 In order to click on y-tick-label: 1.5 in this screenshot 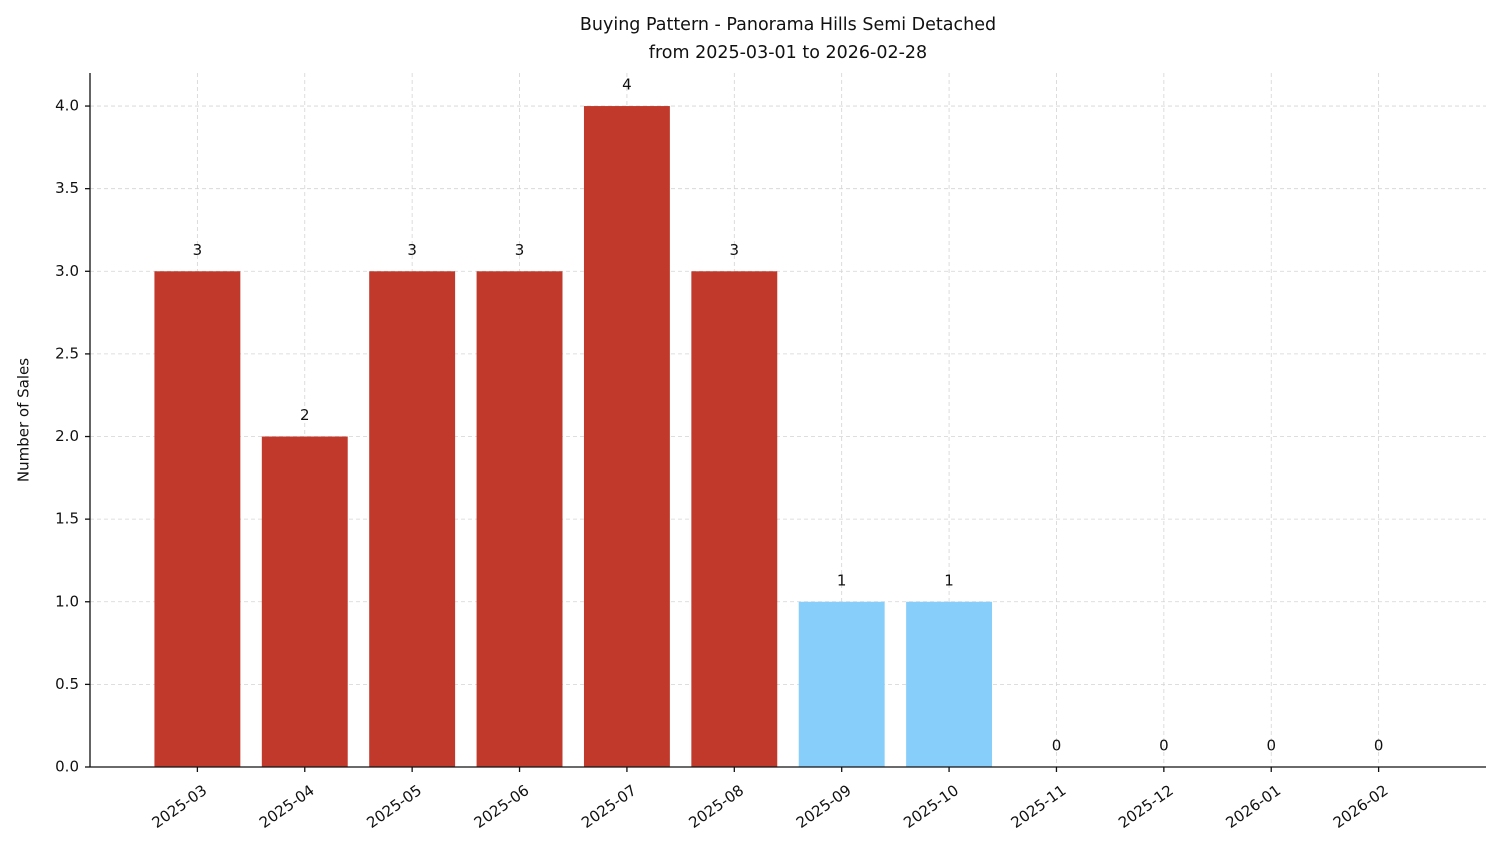, I will do `click(67, 519)`.